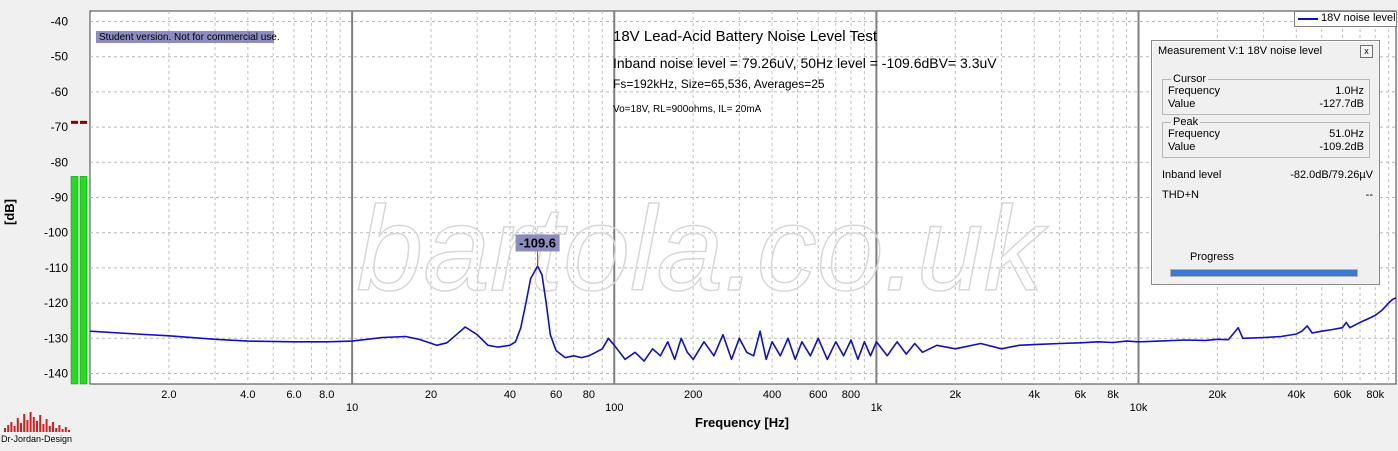 This screenshot has height=451, width=1398. I want to click on y-axis-title: [dB], so click(9, 212).